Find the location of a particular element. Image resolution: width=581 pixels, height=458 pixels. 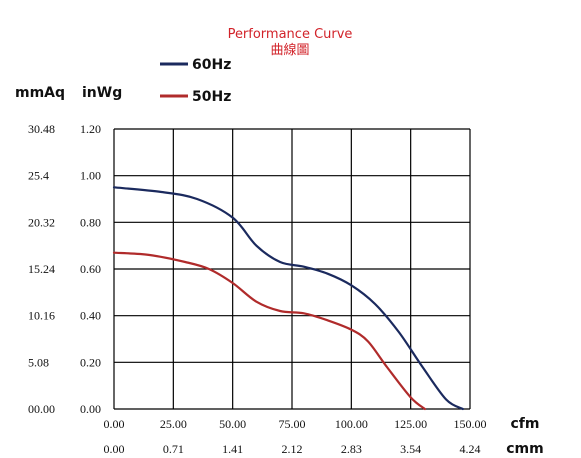

x-unit-cfm: cfm is located at coordinates (525, 424).